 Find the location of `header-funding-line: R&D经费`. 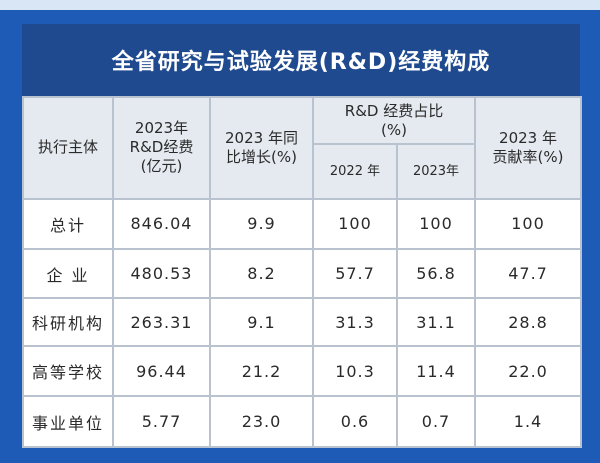

header-funding-line: R&D经费 is located at coordinates (161, 147).